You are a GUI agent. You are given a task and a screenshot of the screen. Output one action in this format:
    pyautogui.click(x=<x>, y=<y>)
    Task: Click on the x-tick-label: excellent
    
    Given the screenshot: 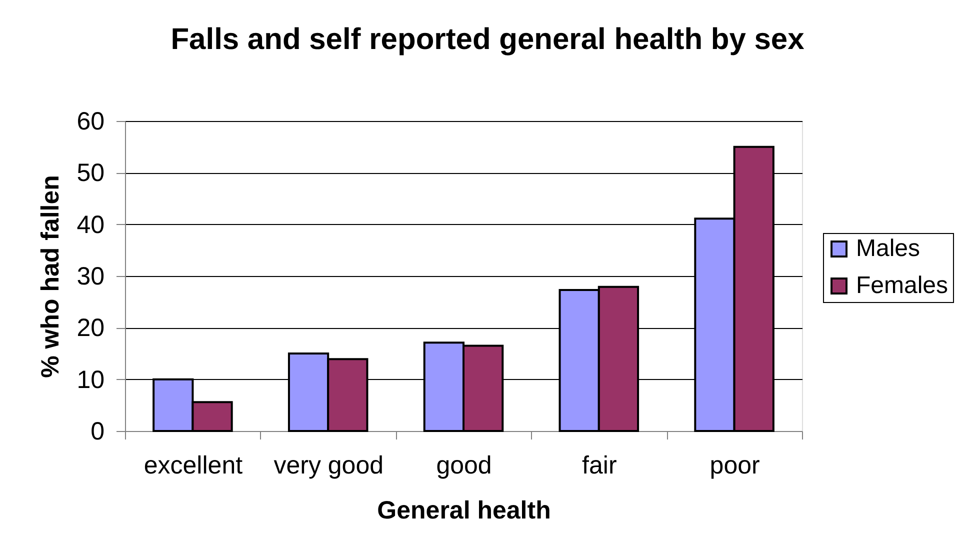 What is the action you would take?
    pyautogui.click(x=193, y=466)
    